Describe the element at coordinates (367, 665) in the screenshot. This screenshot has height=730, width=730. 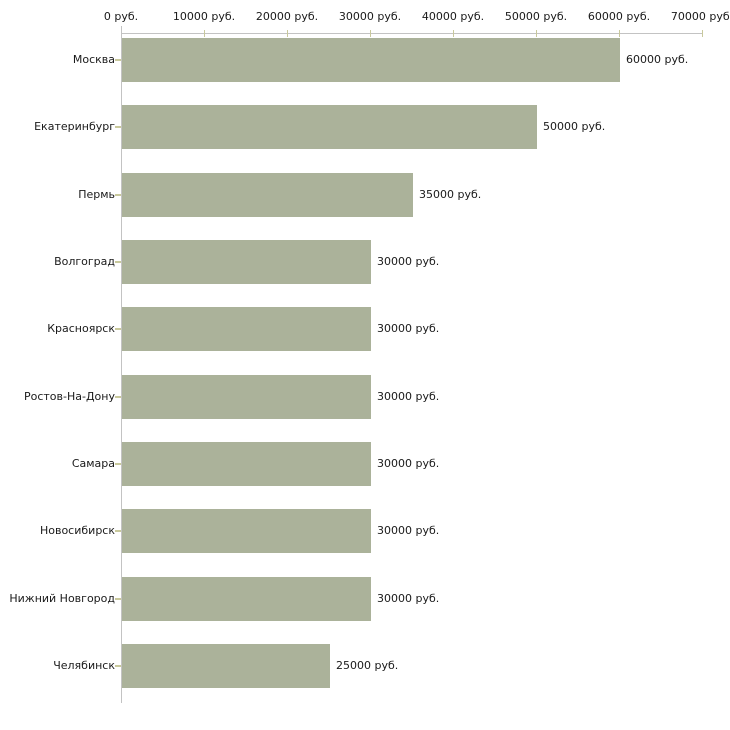
I see `value-label: 25000 руб.` at that location.